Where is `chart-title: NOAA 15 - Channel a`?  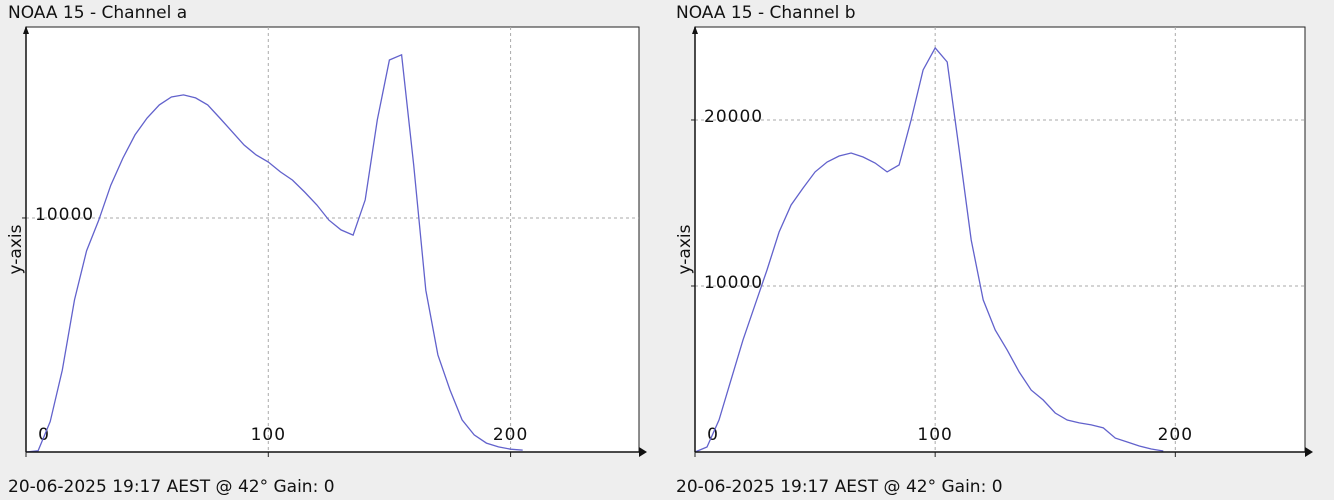 chart-title: NOAA 15 - Channel a is located at coordinates (97, 13).